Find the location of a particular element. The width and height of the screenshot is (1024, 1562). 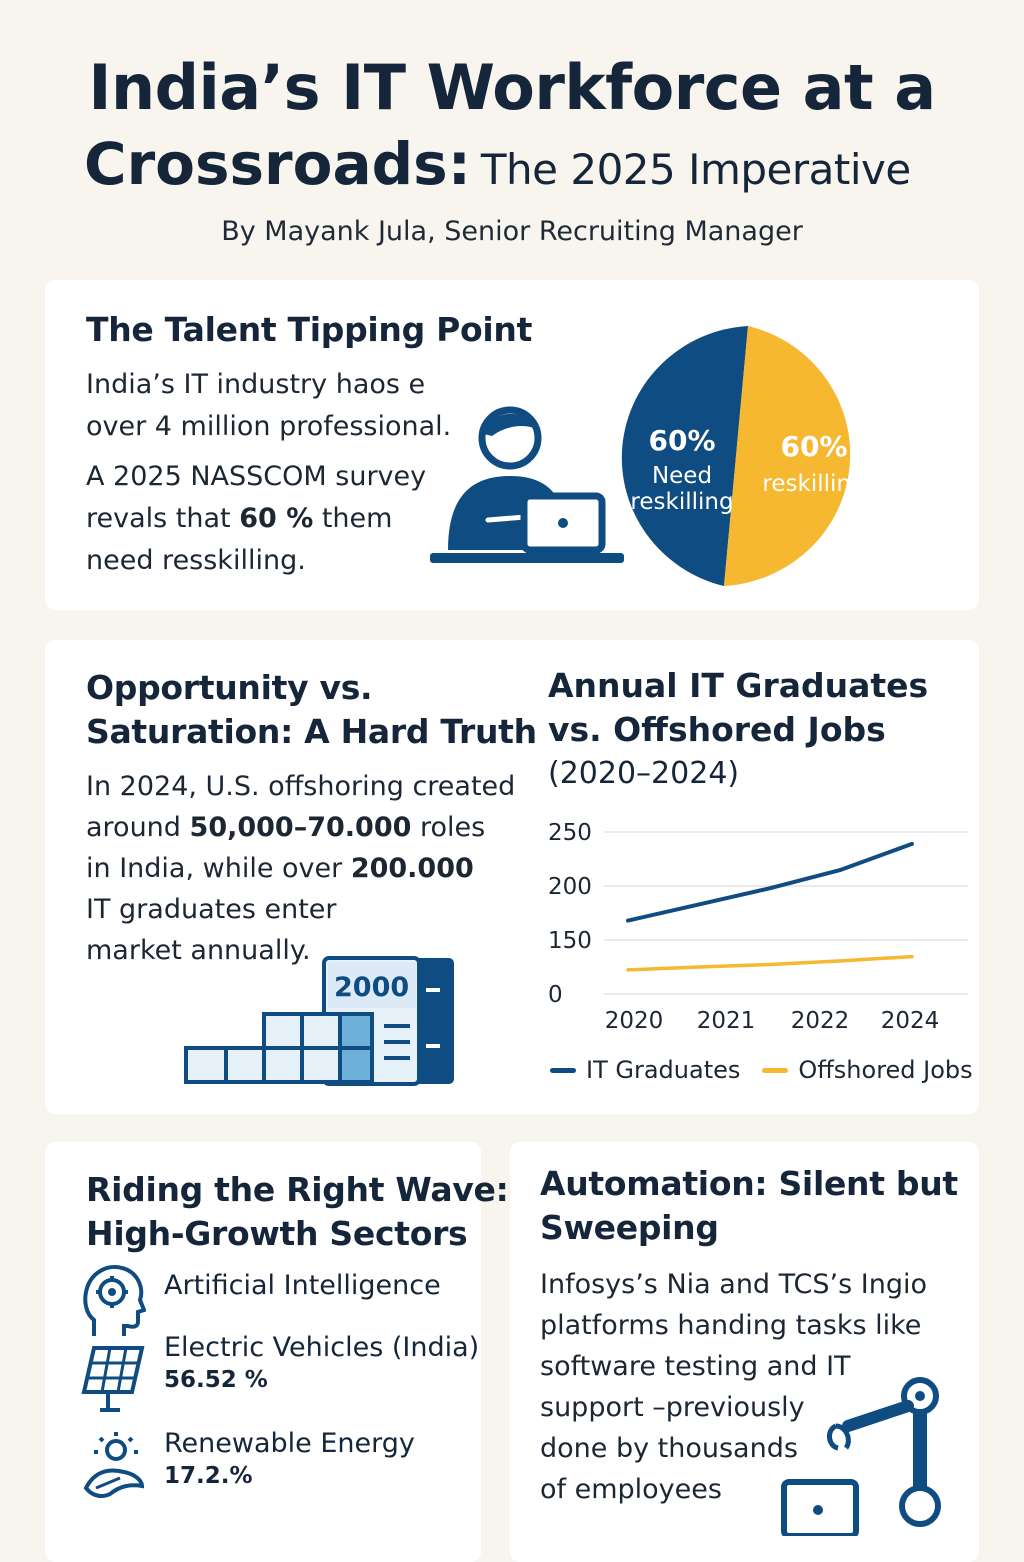

chart-legend: IT Graduates Offshored Jobs is located at coordinates (761, 1070).